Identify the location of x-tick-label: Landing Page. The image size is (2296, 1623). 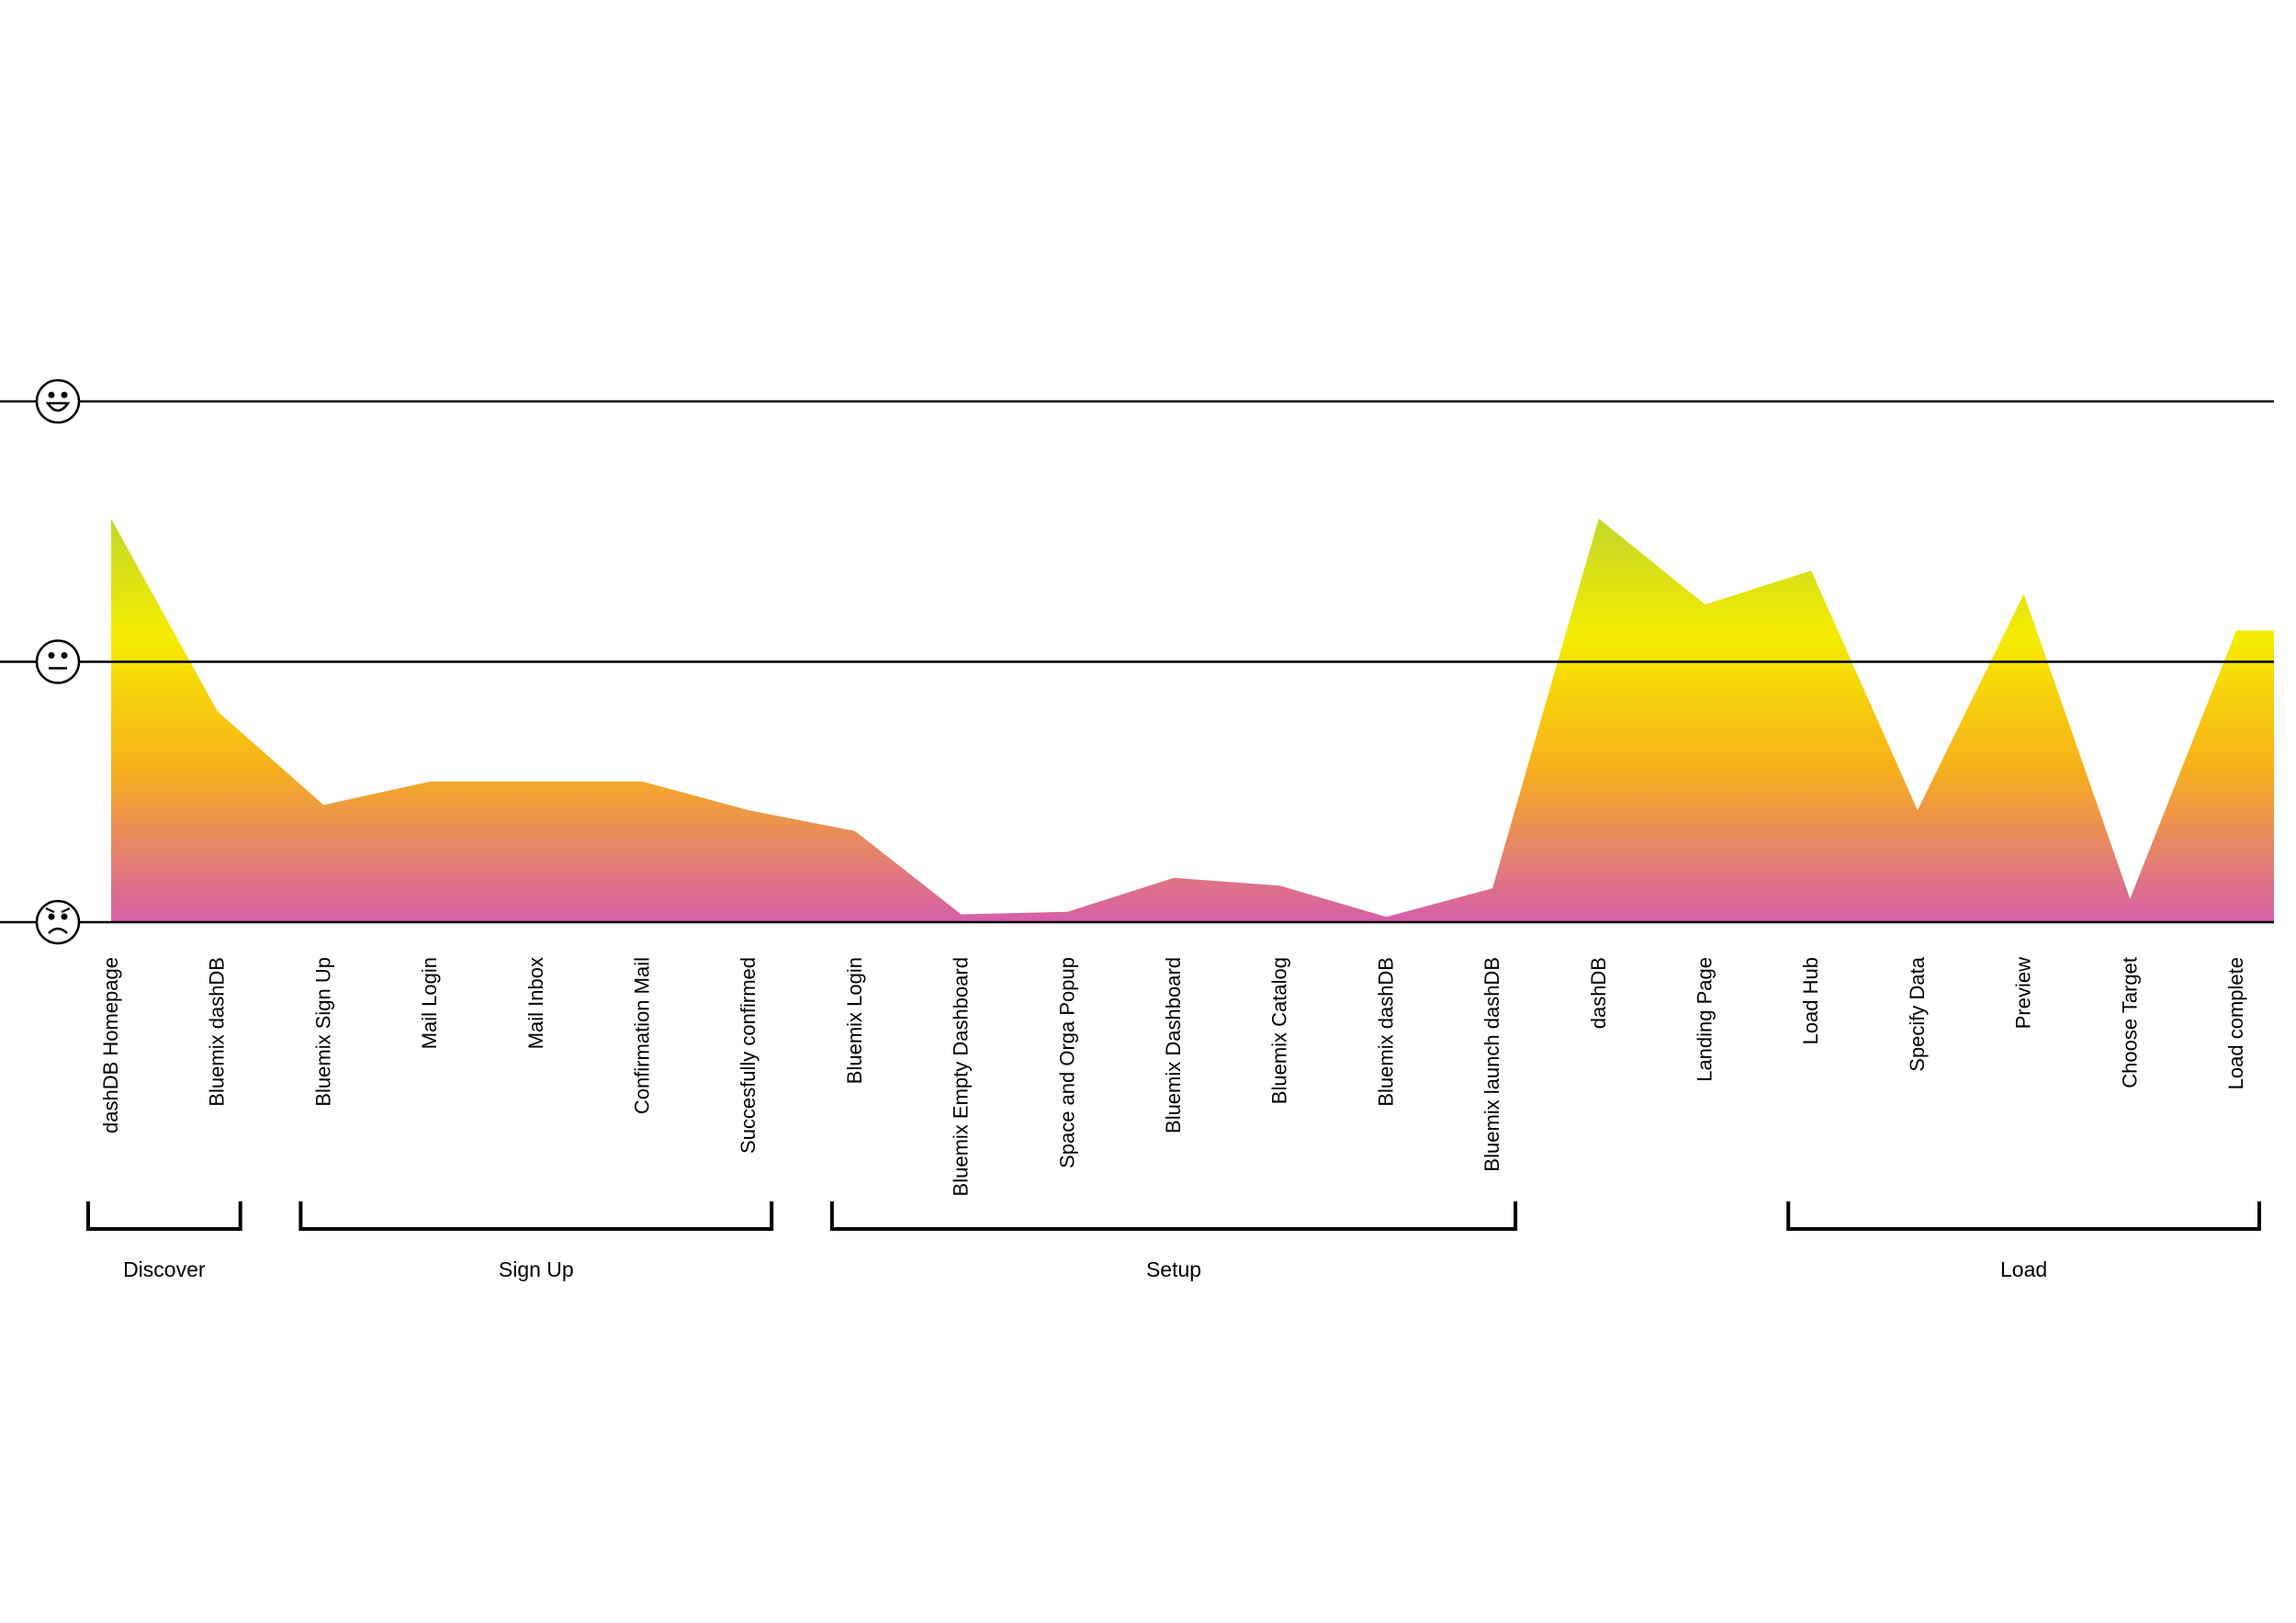
(1705, 1020).